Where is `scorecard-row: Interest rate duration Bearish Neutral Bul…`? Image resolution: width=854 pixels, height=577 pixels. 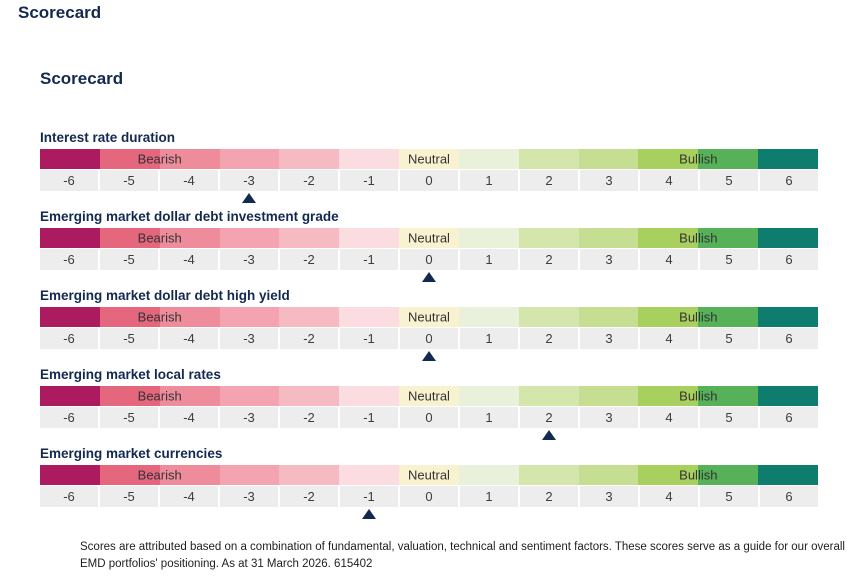 scorecard-row: Interest rate duration Bearish Neutral Bul… is located at coordinates (429, 166).